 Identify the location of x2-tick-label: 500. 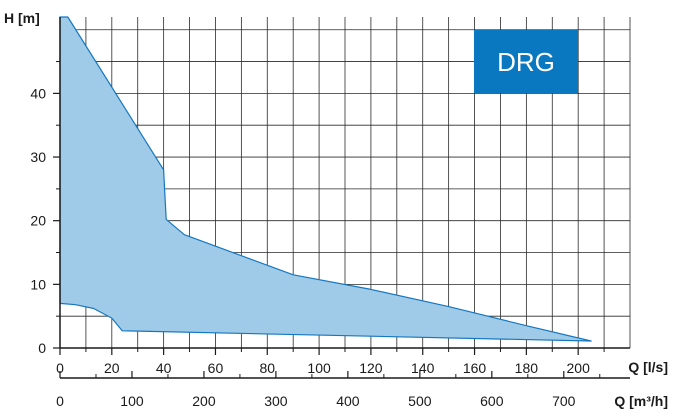
(420, 401).